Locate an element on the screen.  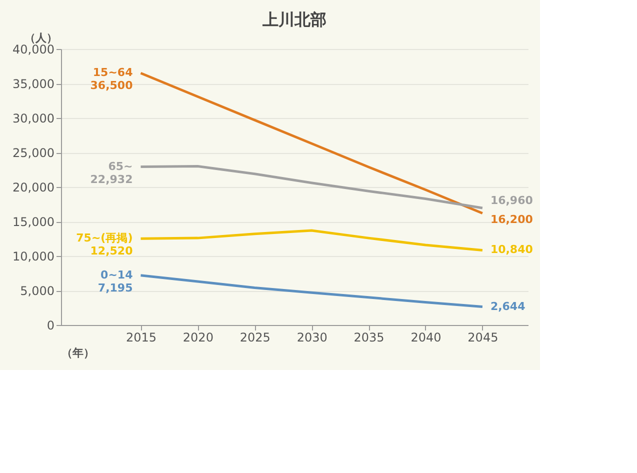
y-axis-title: （人） is located at coordinates (41, 38).